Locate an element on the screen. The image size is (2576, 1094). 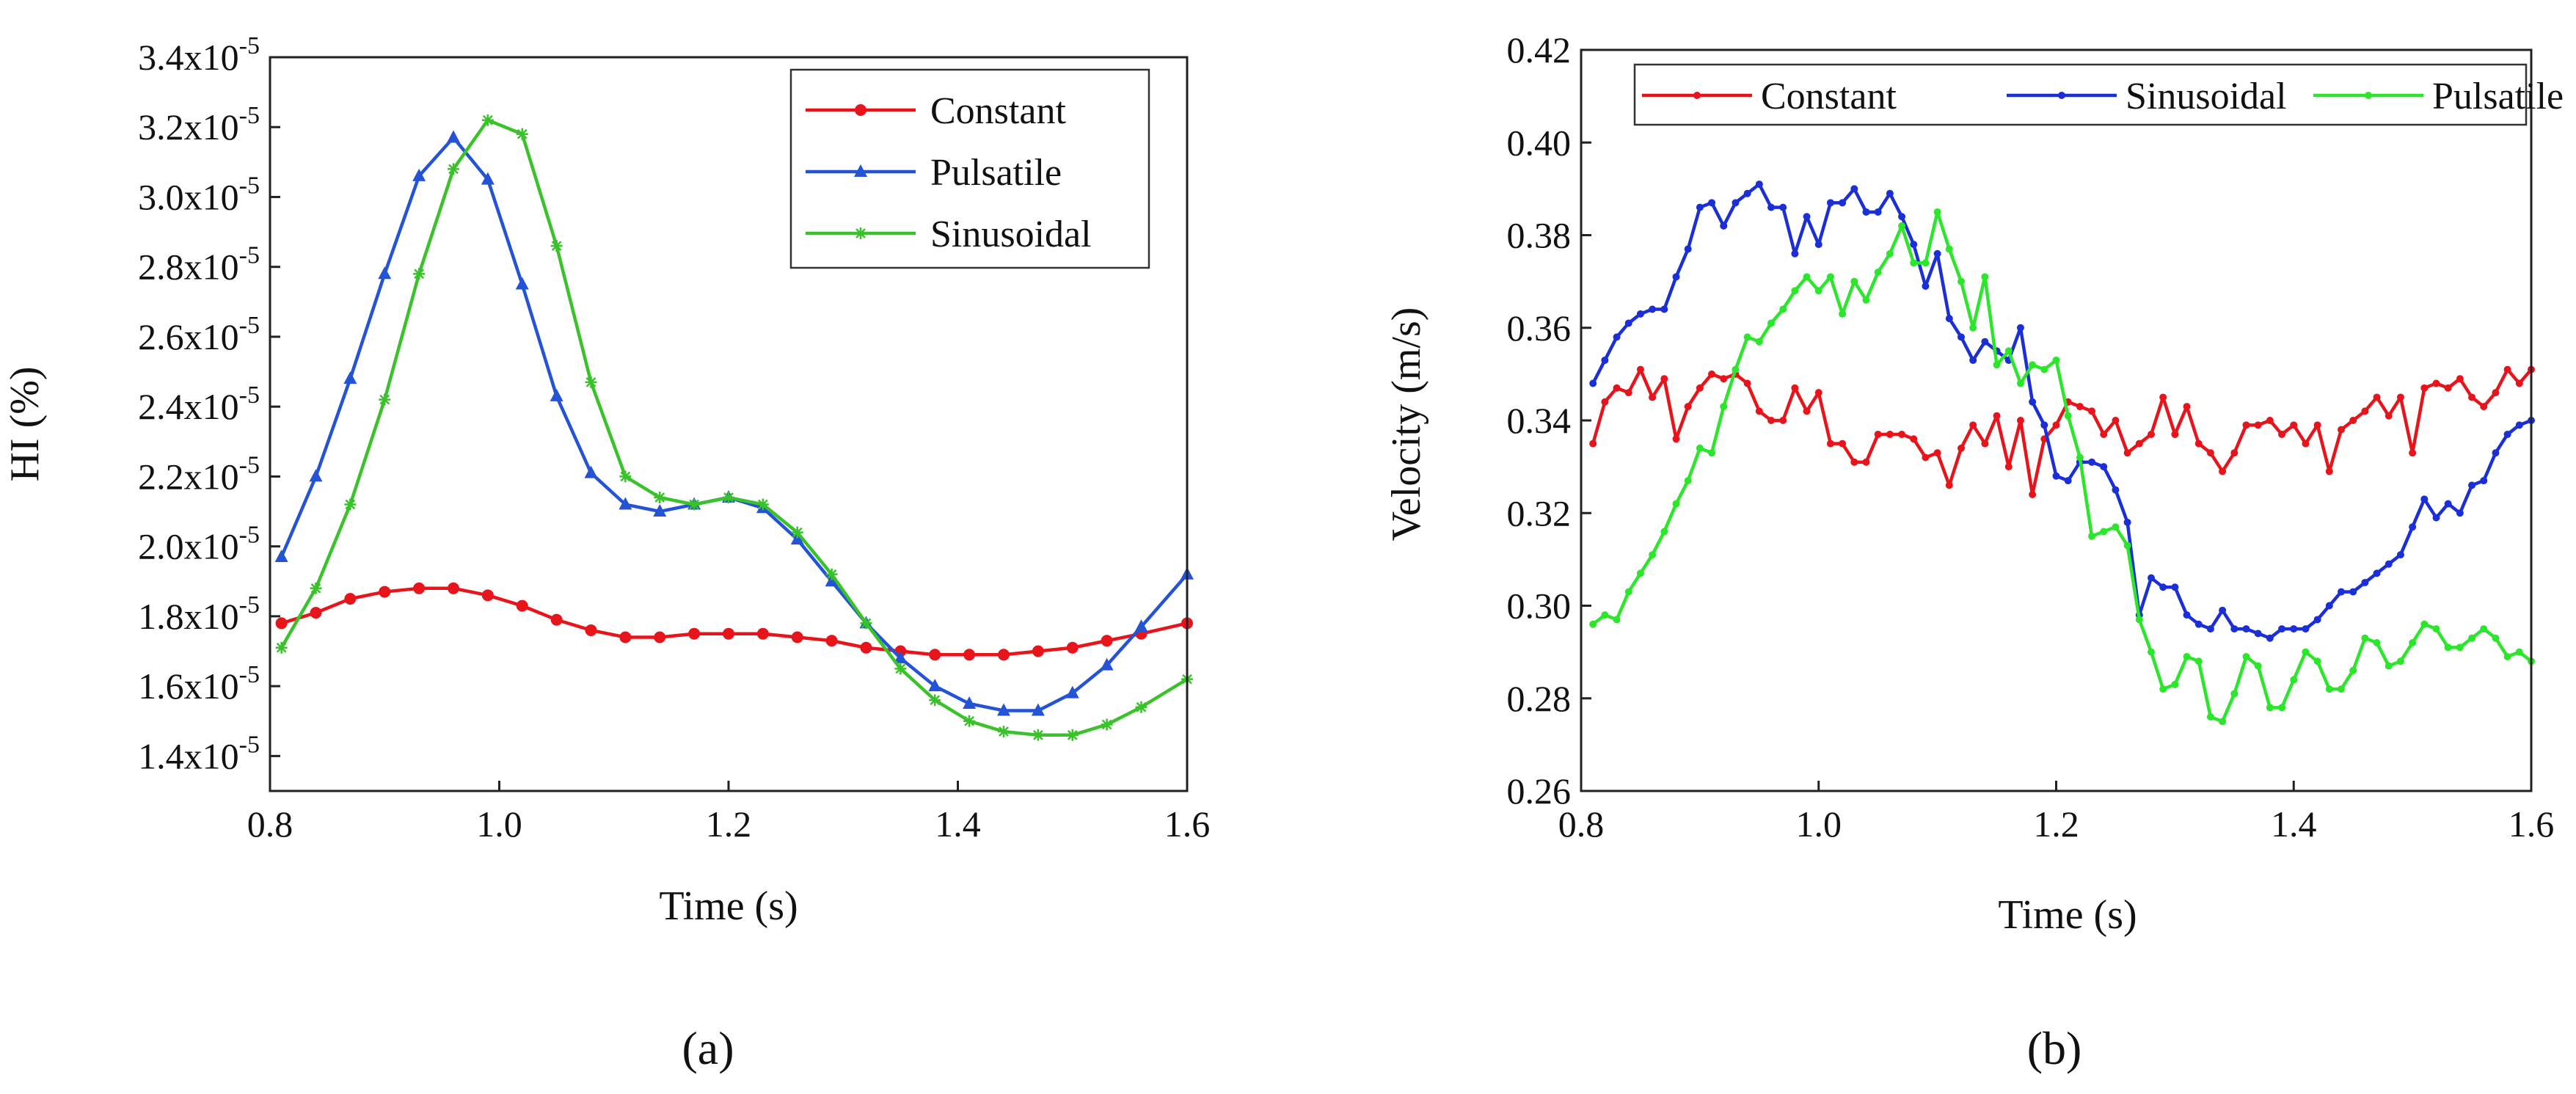
chart-a-legend: Constant Pulsatile Sinusoidal is located at coordinates (970, 168).